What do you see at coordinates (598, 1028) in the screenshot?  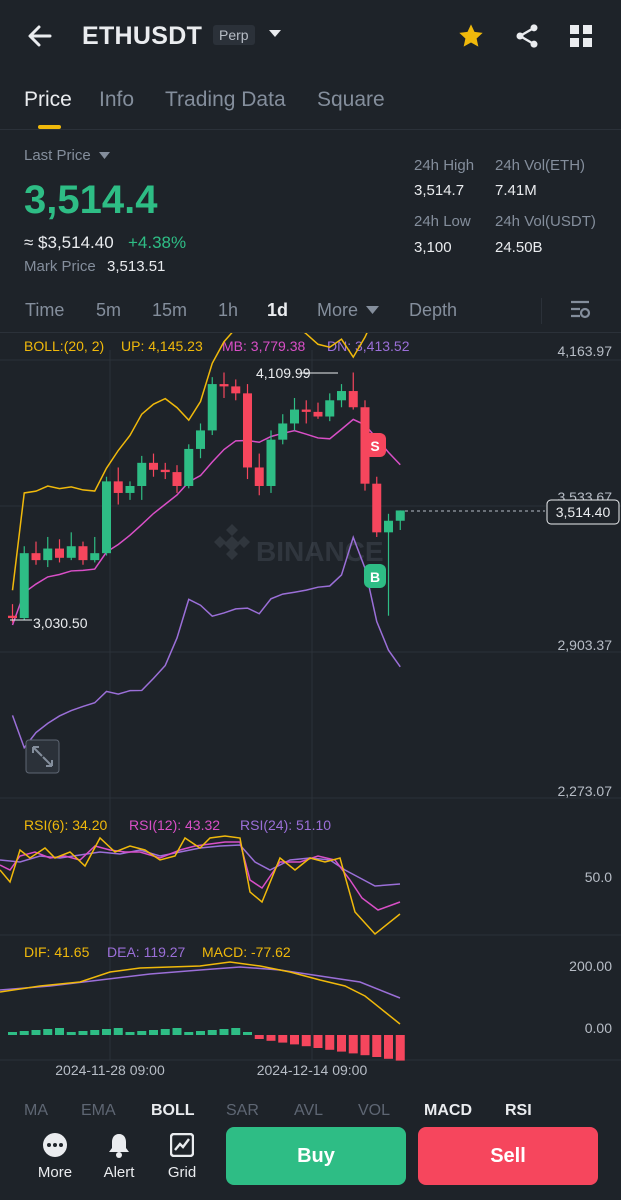 I see `macd-axis-0: 0.00` at bounding box center [598, 1028].